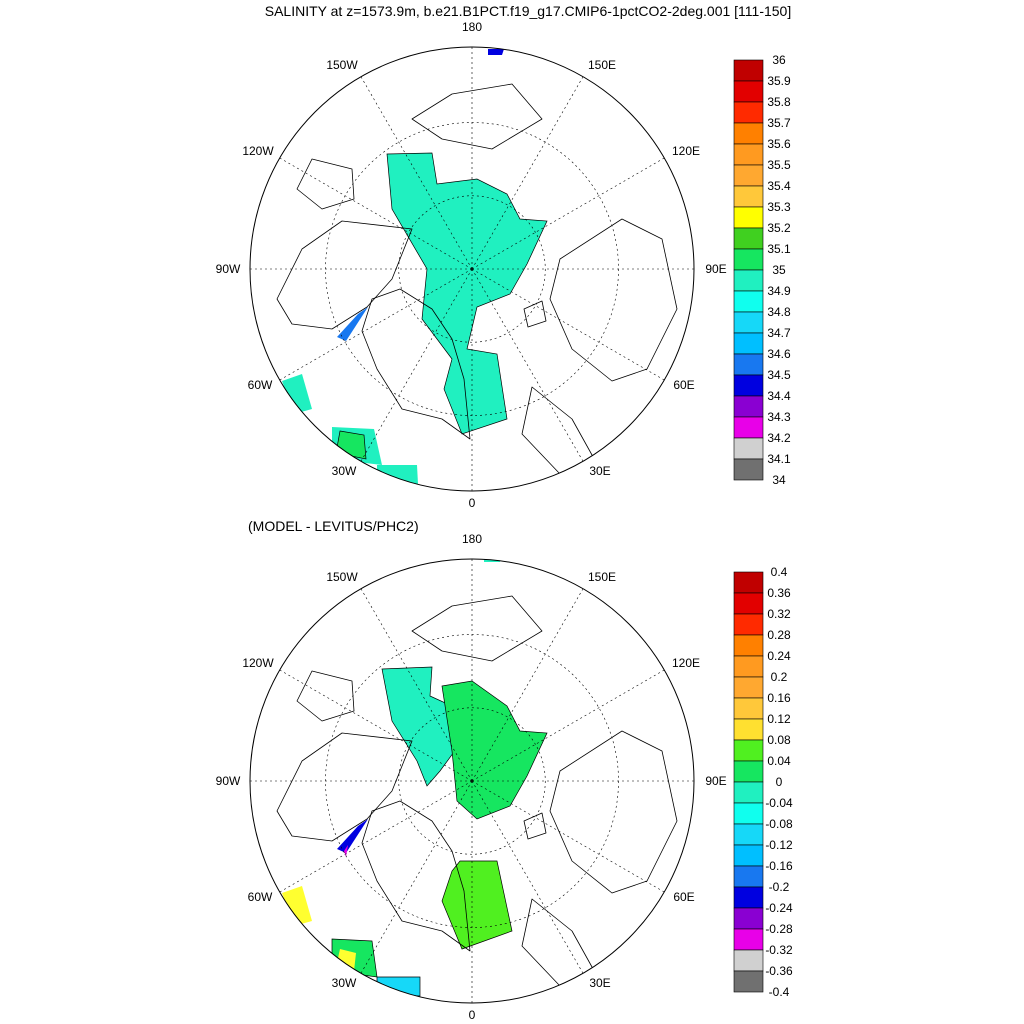 The image size is (1024, 1024). Describe the element at coordinates (779, 60) in the screenshot. I see `top-colorbar-label: 36` at that location.